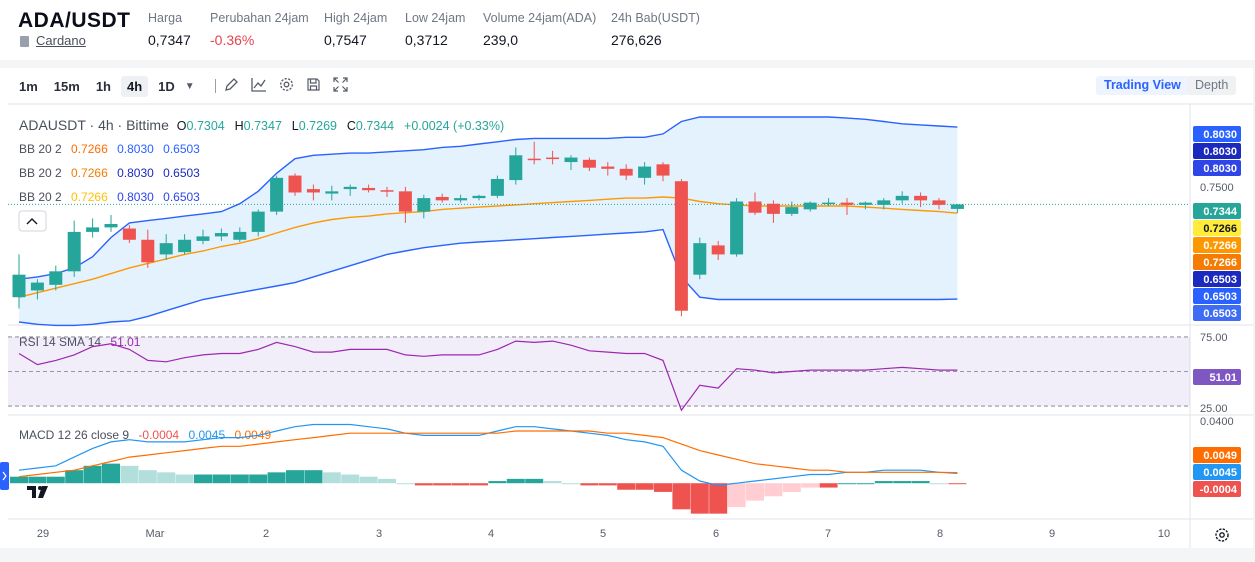 This screenshot has height=562, width=1255. What do you see at coordinates (454, 126) in the screenshot?
I see `legend-change: +0.0024 (+0.33%)` at bounding box center [454, 126].